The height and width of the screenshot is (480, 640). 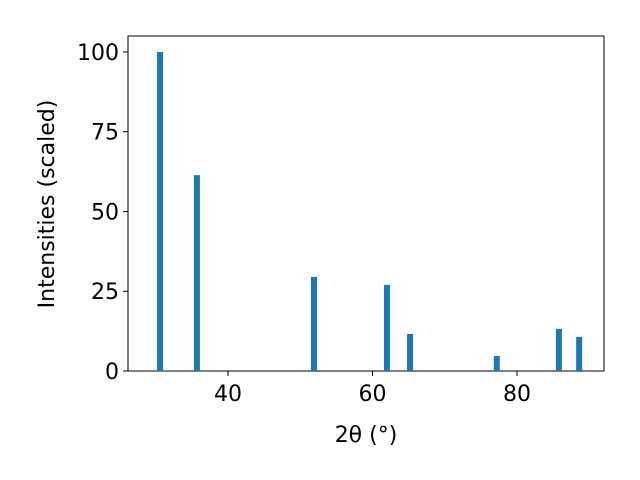 What do you see at coordinates (47, 204) in the screenshot?
I see `y-axis-label: Intensities (scaled)` at bounding box center [47, 204].